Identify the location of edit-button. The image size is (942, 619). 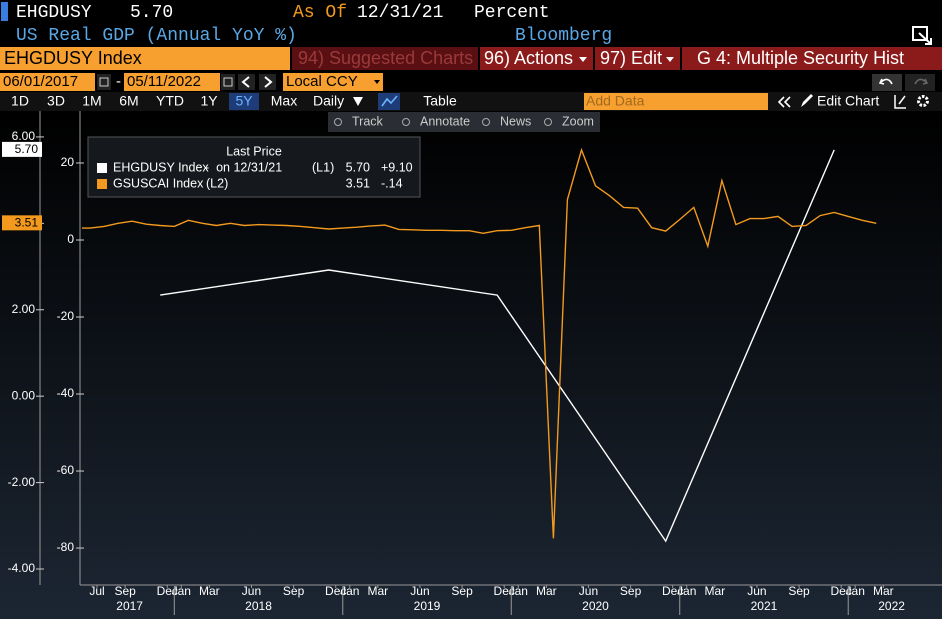
(637, 58).